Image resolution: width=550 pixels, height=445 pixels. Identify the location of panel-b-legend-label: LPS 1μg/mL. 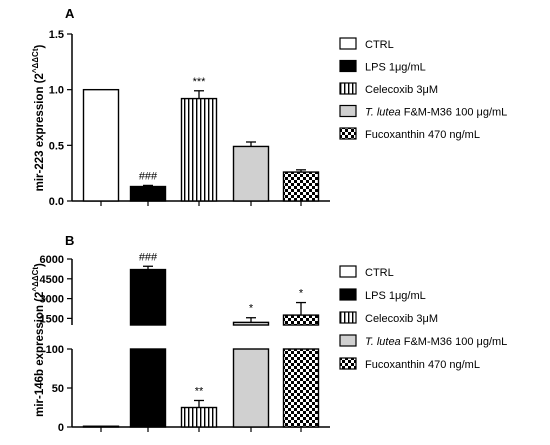
(395, 296).